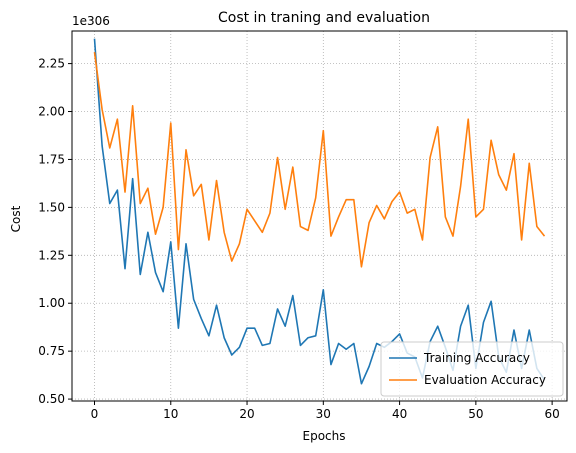 This screenshot has width=576, height=453. I want to click on y-tick-label: 0.50, so click(51, 399).